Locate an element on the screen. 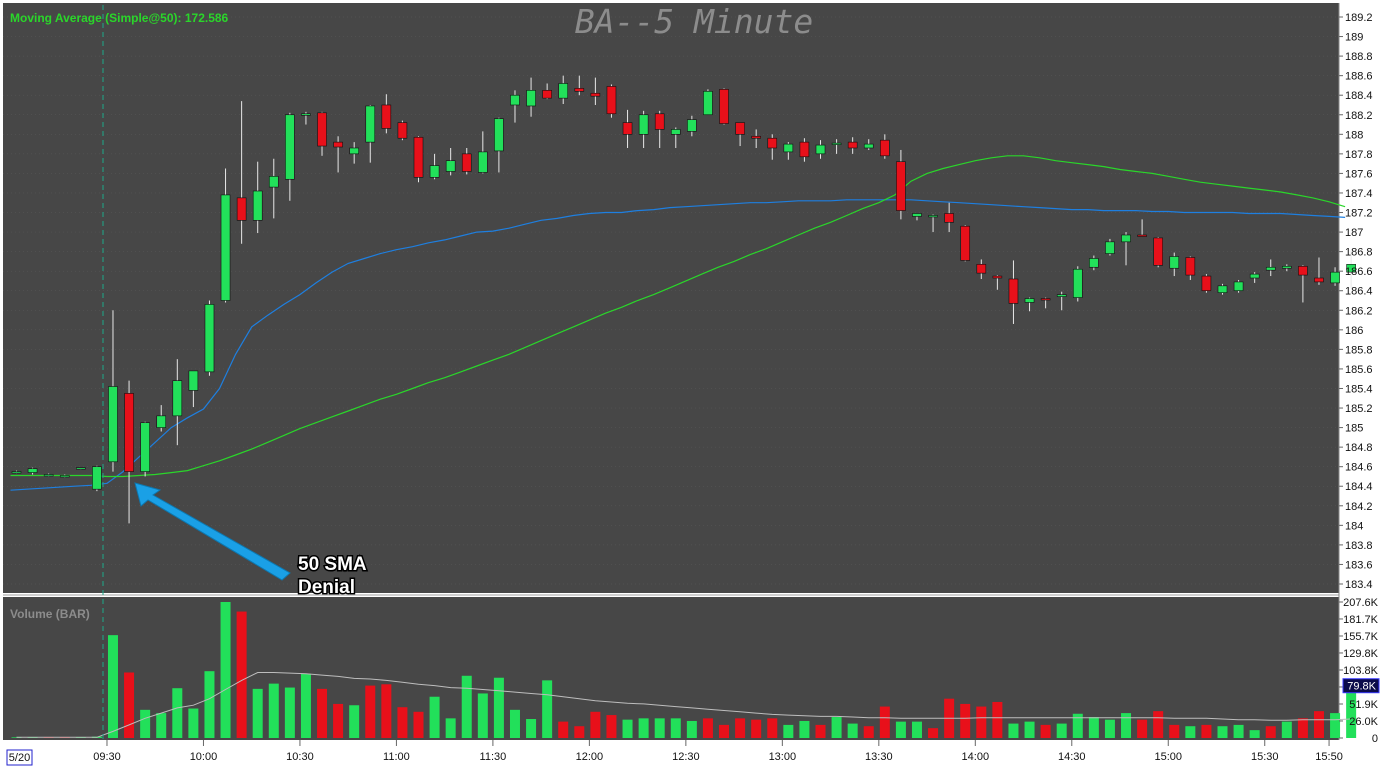  volume-tick-label: 129.8K is located at coordinates (1361, 654).